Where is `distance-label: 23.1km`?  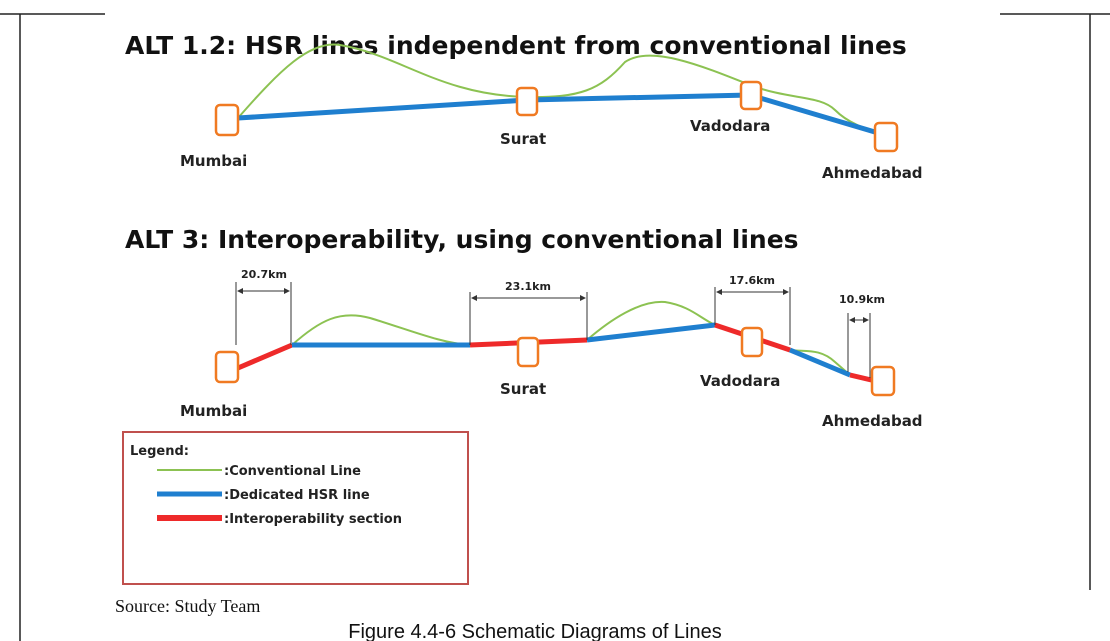 distance-label: 23.1km is located at coordinates (528, 286).